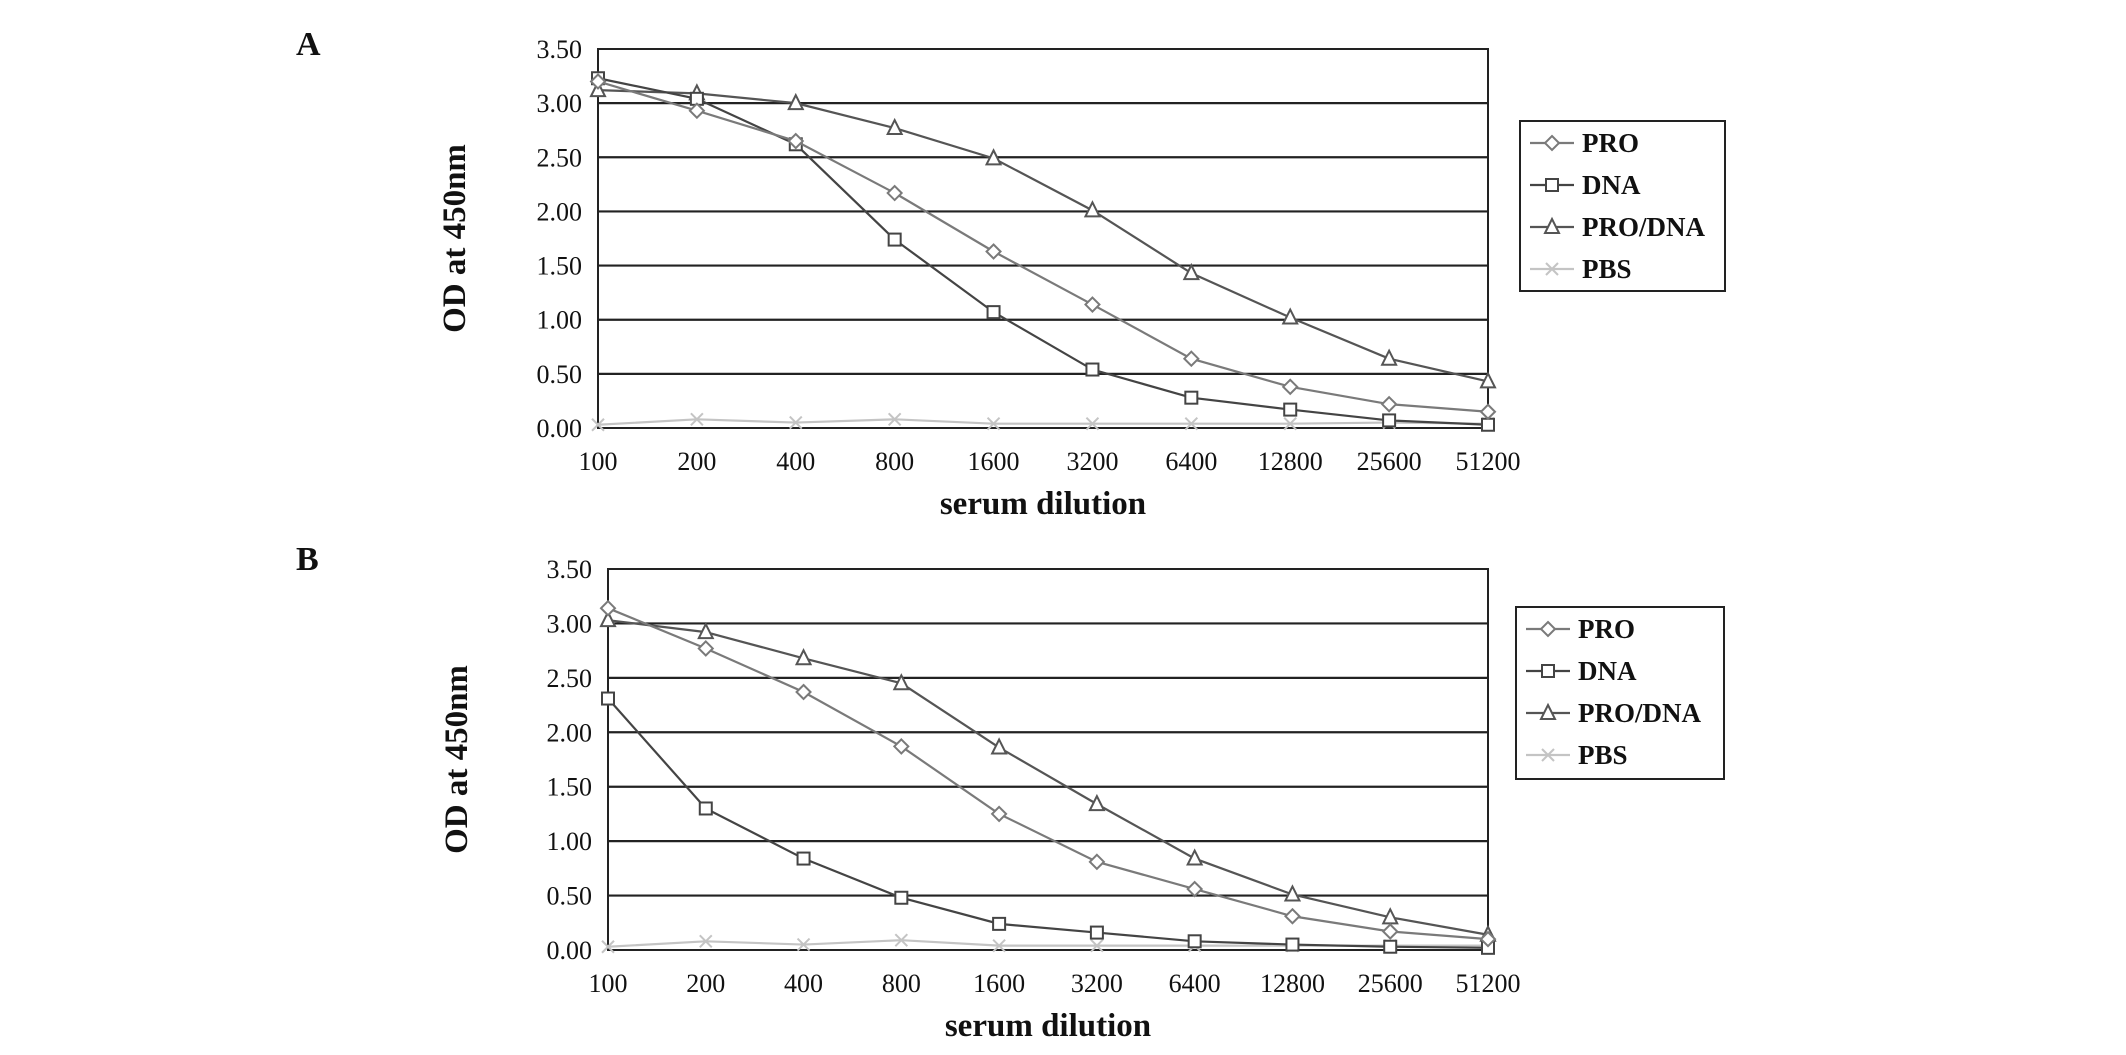 Image resolution: width=2126 pixels, height=1055 pixels. I want to click on panel-label-b: B, so click(307, 559).